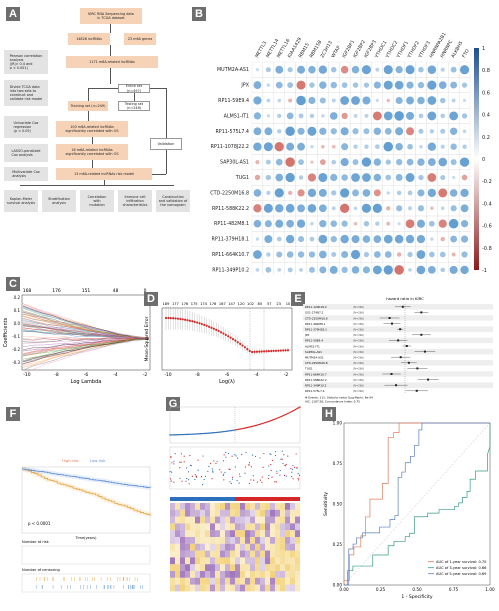 The width and height of the screenshot is (499, 611). I want to click on heatmap-row-label: RP11-1078J22.2, so click(230, 147).